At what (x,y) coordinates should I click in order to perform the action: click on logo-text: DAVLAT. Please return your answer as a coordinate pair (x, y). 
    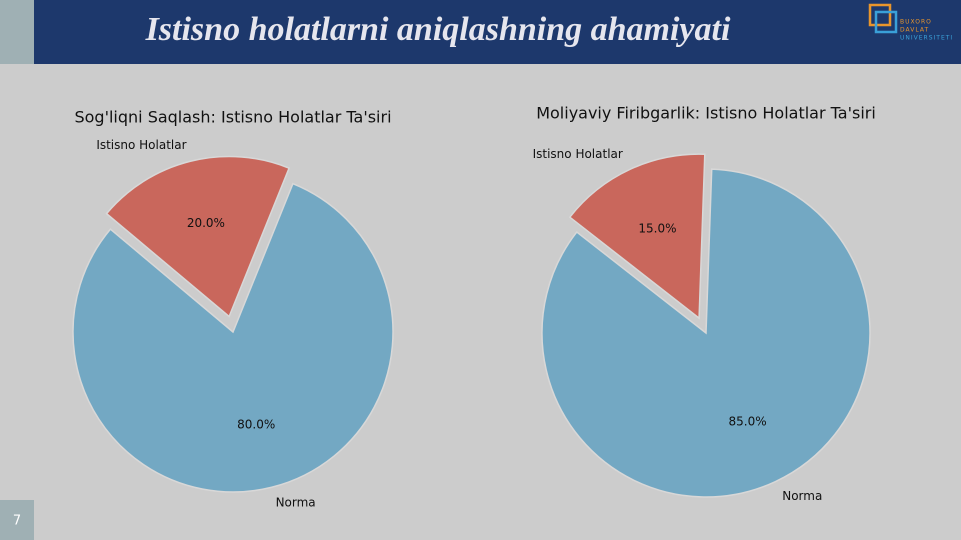
    Looking at the image, I should click on (914, 30).